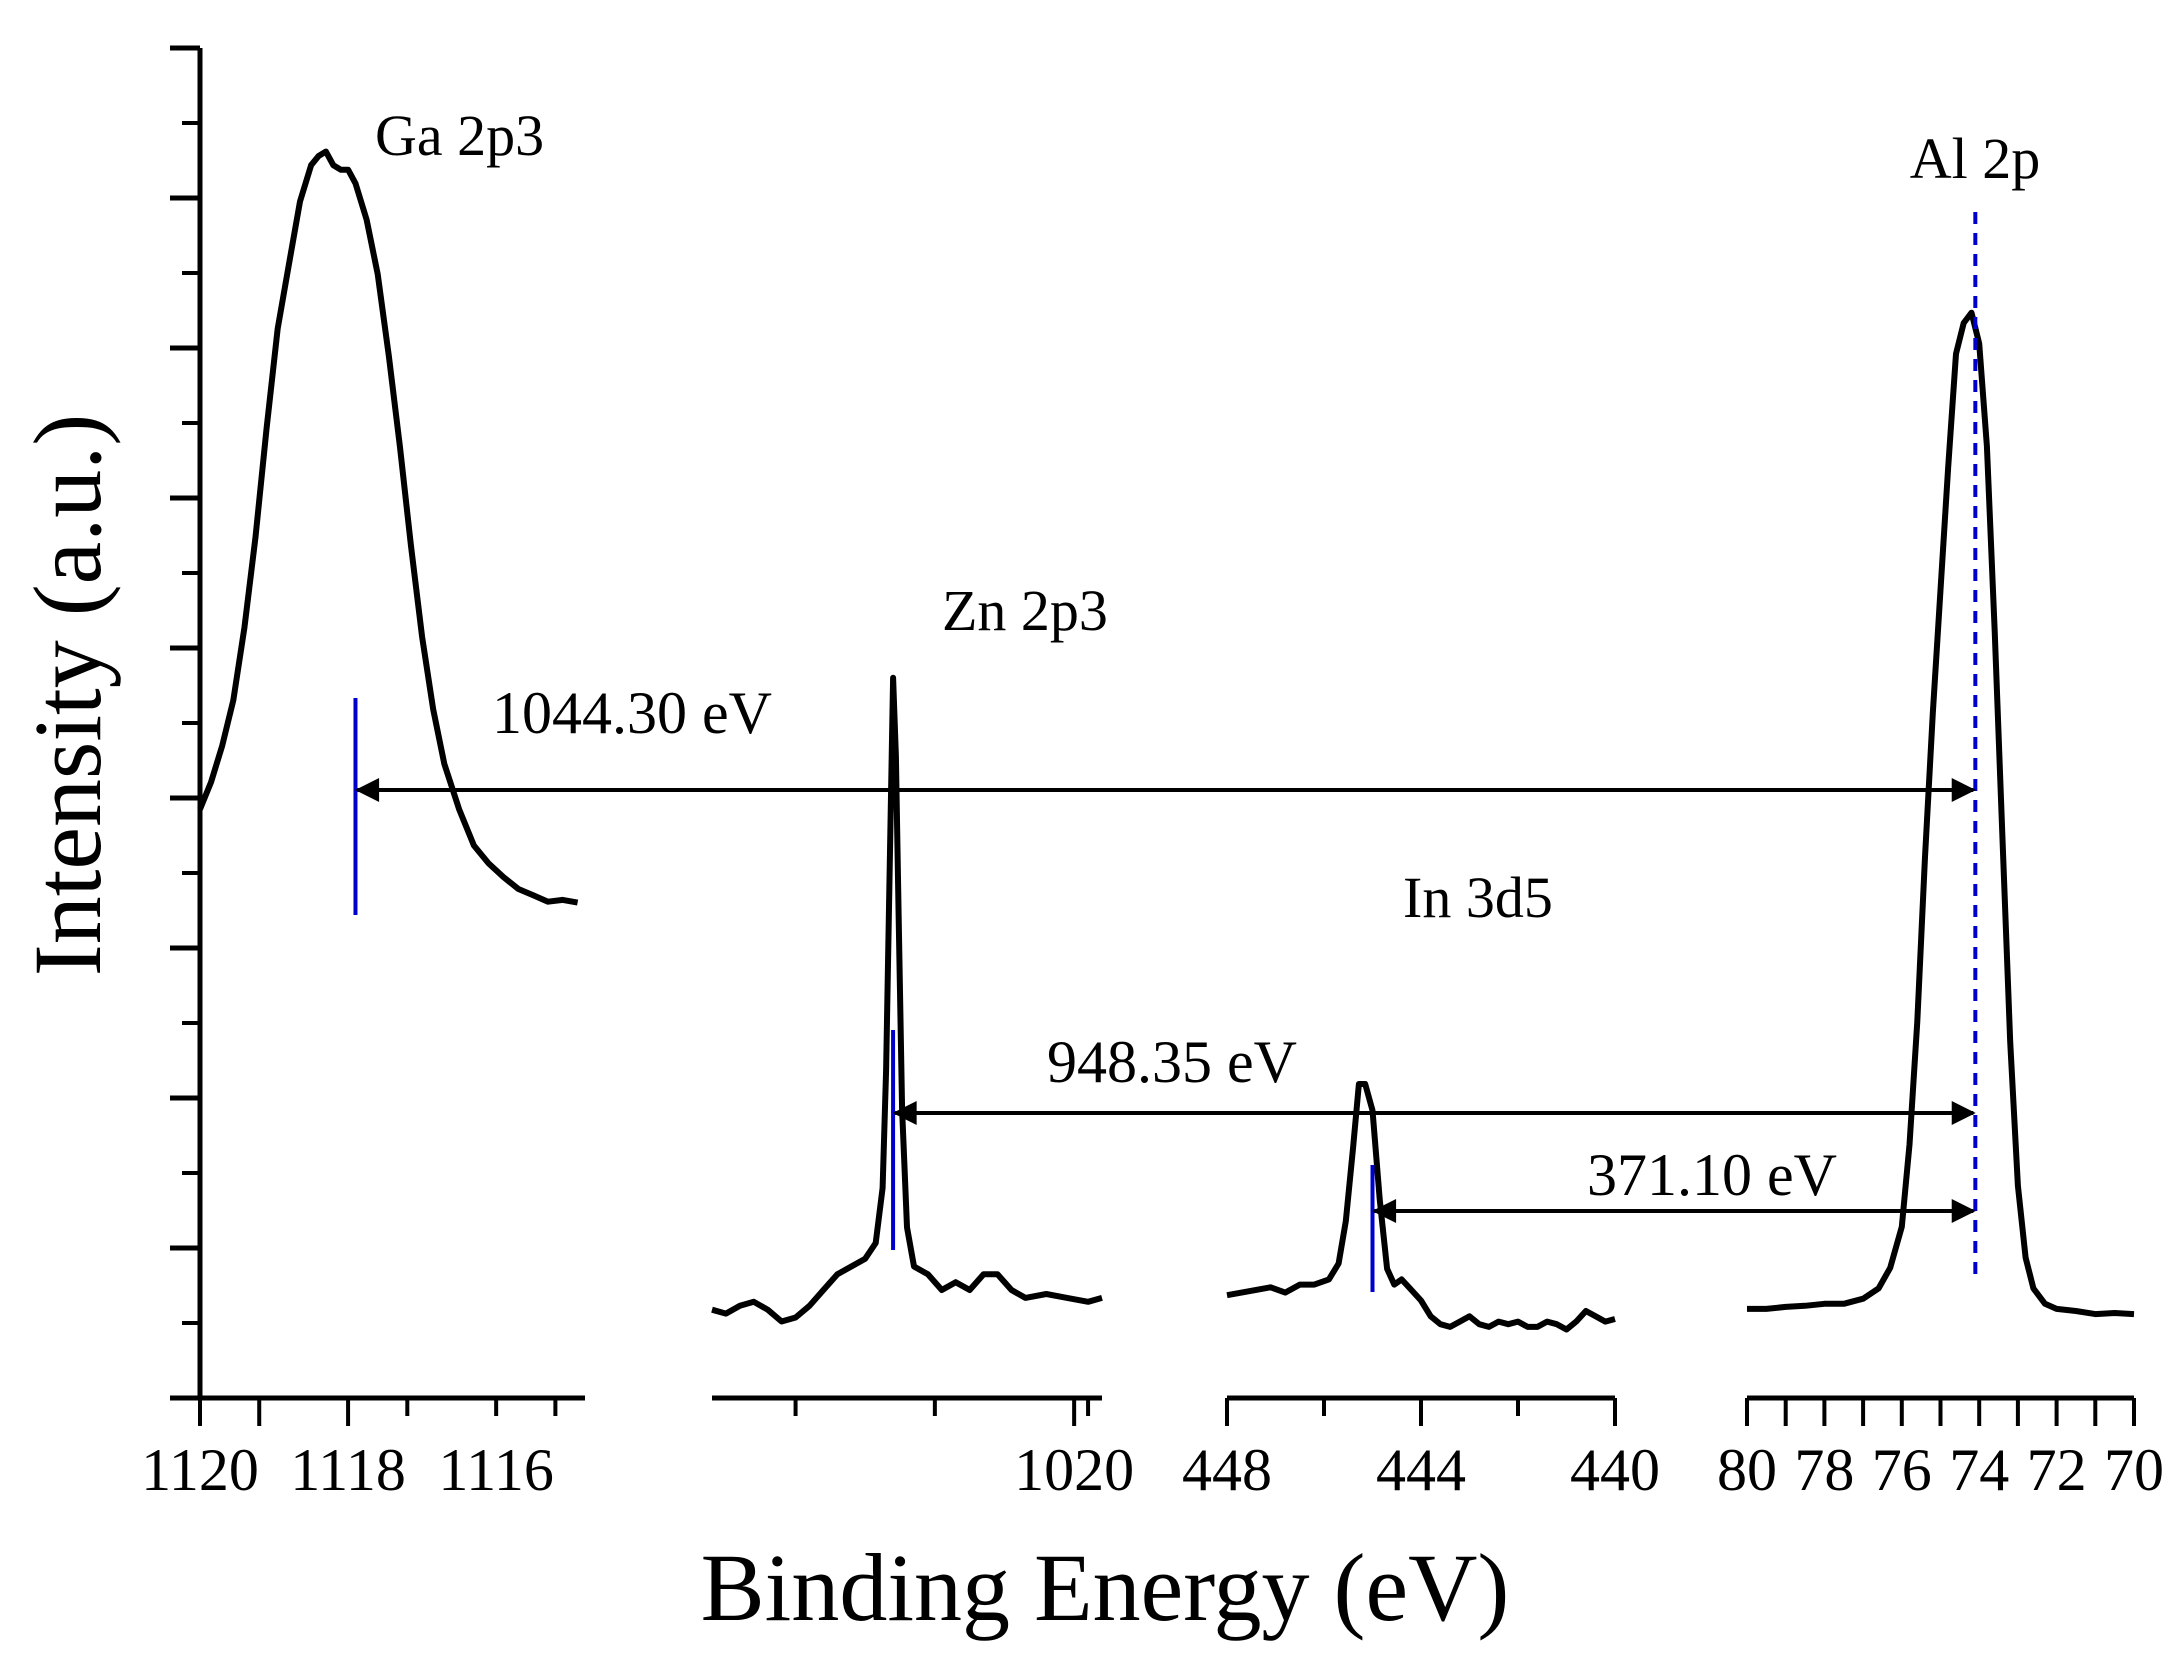 The image size is (2179, 1673). Describe the element at coordinates (1478, 897) in the screenshot. I see `peak-label: In 3d5` at that location.